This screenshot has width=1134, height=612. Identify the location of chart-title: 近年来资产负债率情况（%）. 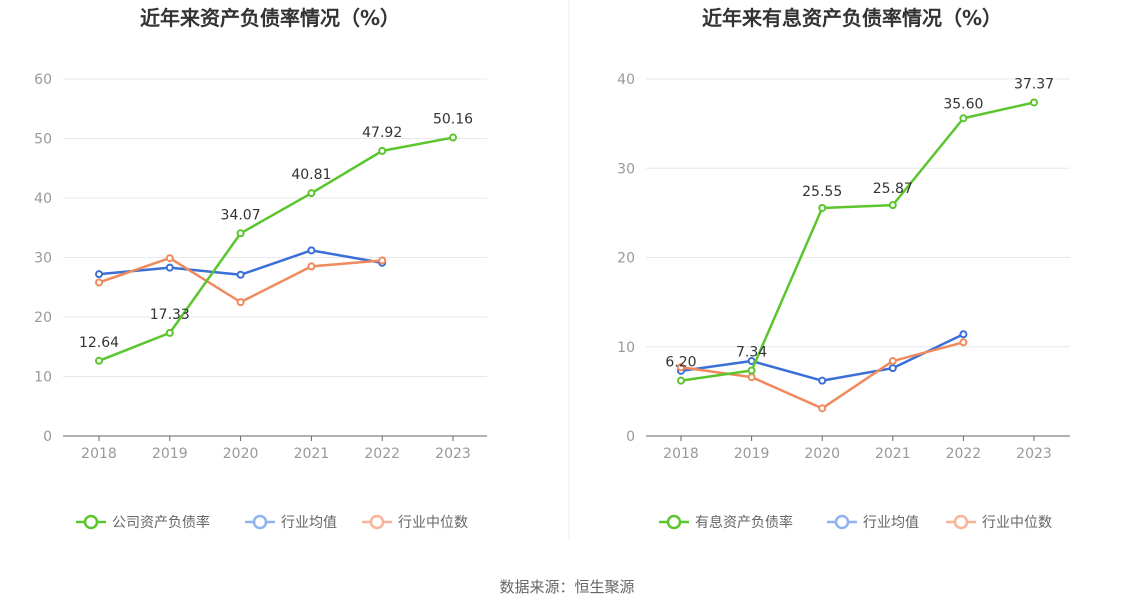
(270, 18).